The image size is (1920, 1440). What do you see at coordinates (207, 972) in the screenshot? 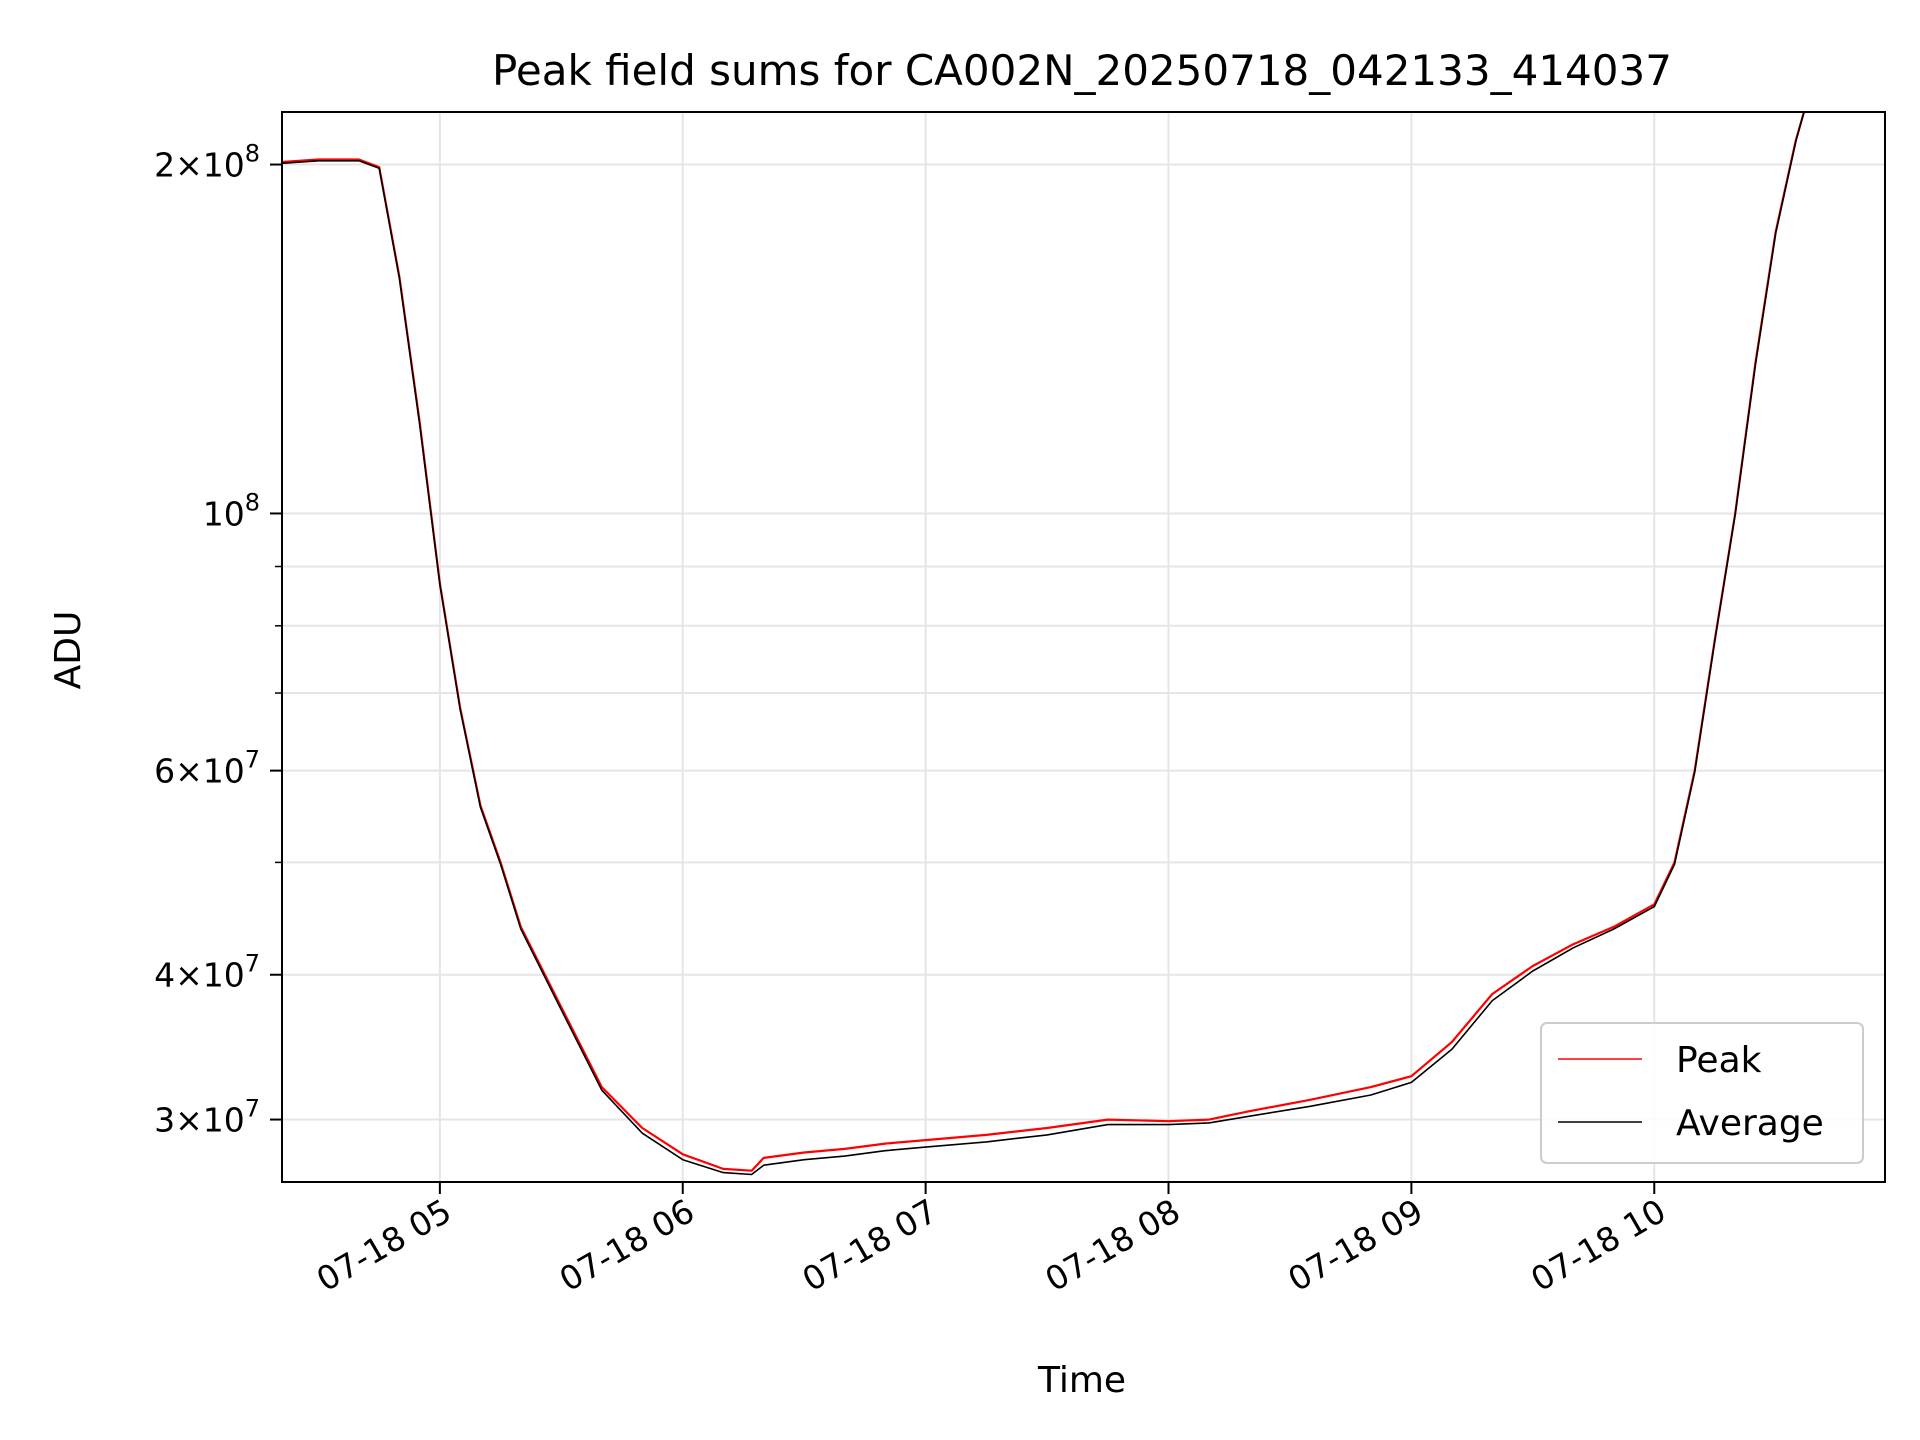
I see `y-tick-label: 4×107` at bounding box center [207, 972].